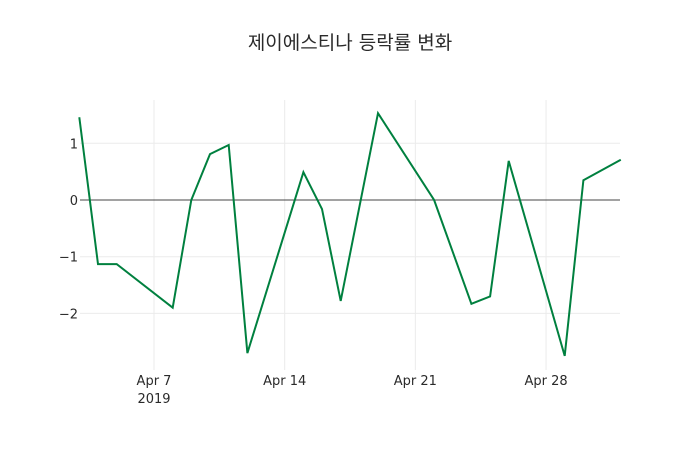 This screenshot has width=700, height=450. What do you see at coordinates (68, 258) in the screenshot?
I see `y-tick-label: −1` at bounding box center [68, 258].